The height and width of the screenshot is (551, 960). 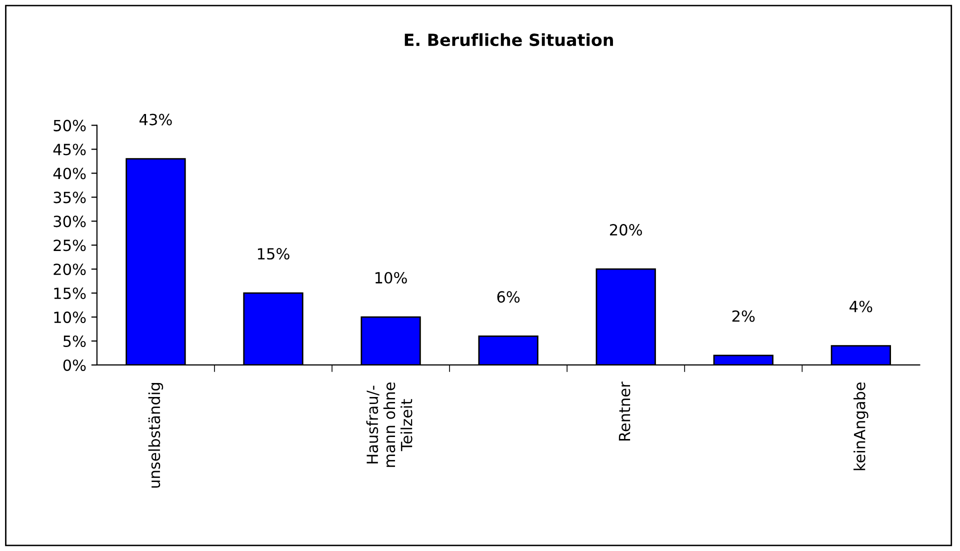 I want to click on y-tick-label: 15%, so click(x=70, y=294).